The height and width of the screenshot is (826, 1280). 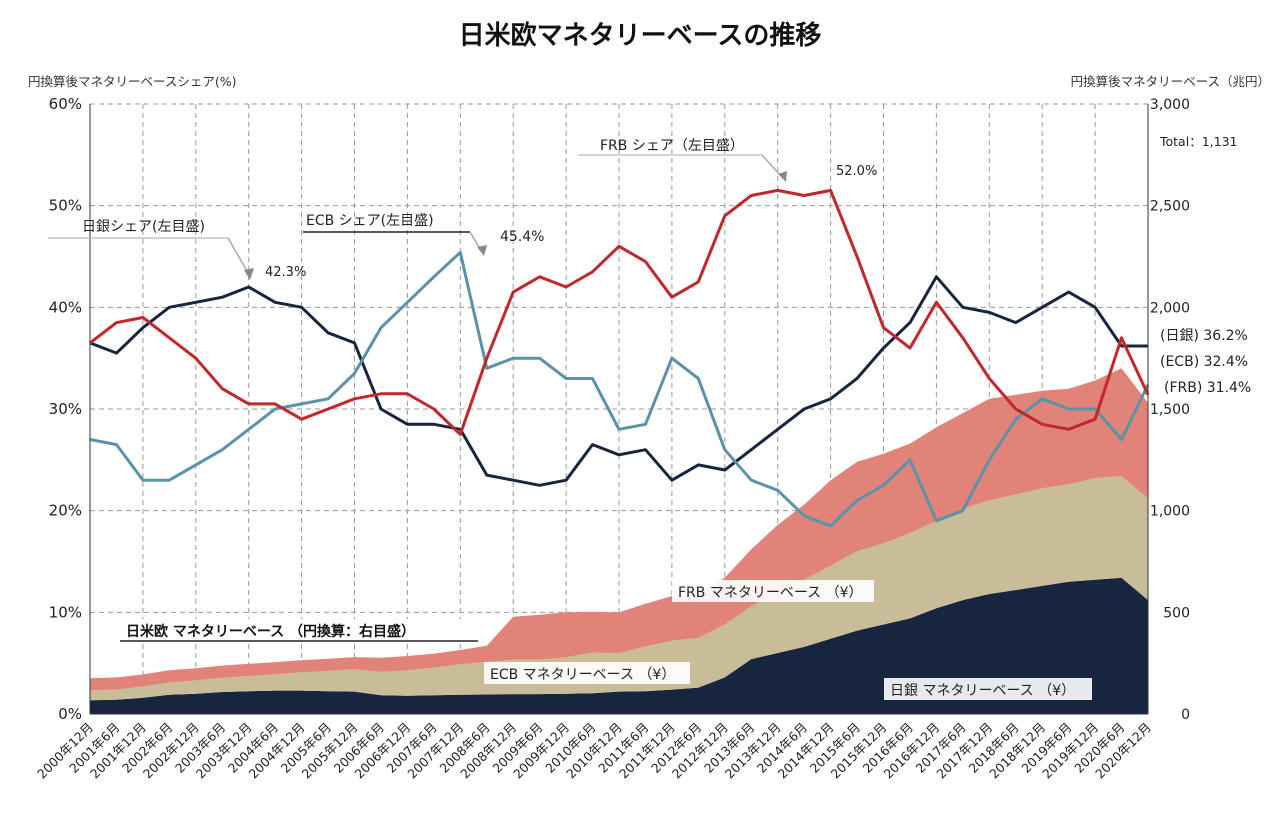 What do you see at coordinates (70, 714) in the screenshot?
I see `left-tick-label: 0%` at bounding box center [70, 714].